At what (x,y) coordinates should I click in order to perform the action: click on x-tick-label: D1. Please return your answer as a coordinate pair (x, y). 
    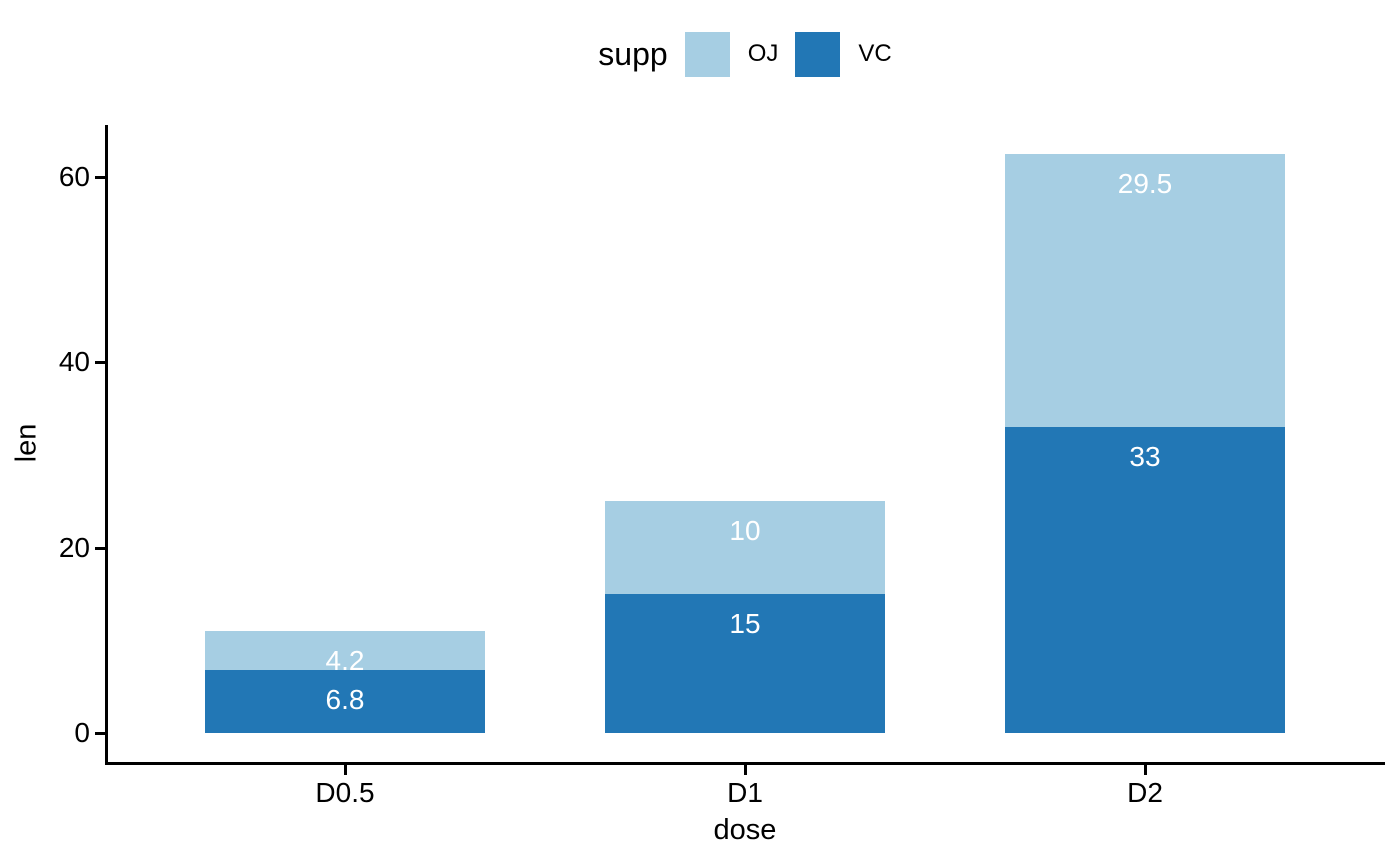
    Looking at the image, I should click on (745, 792).